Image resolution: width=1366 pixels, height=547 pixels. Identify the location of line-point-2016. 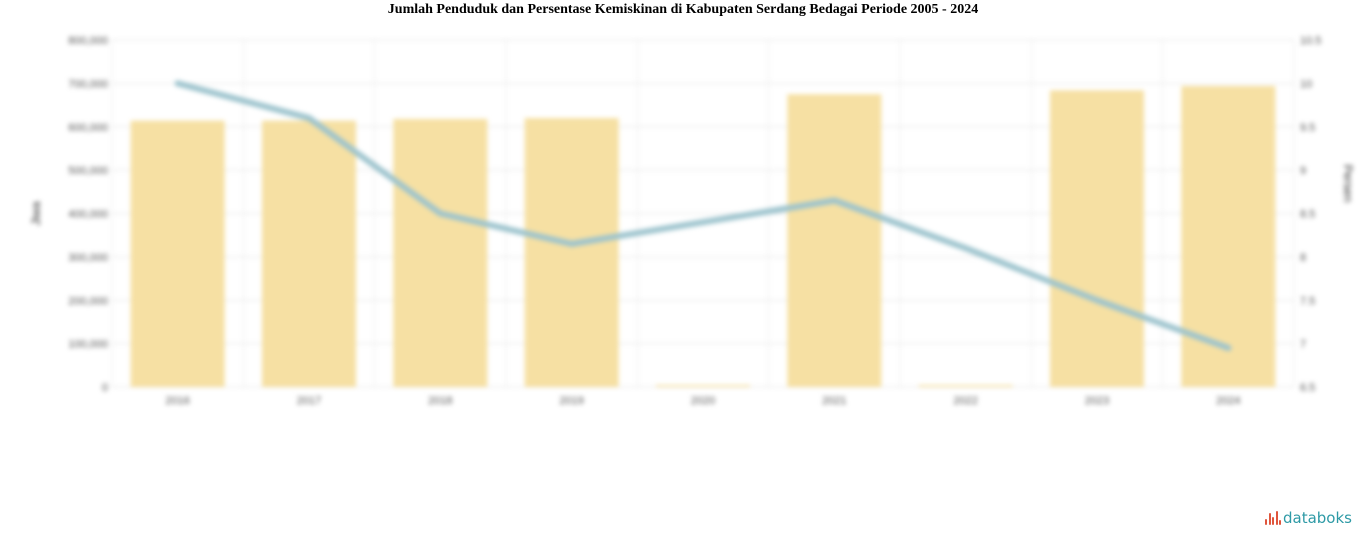
(177, 83).